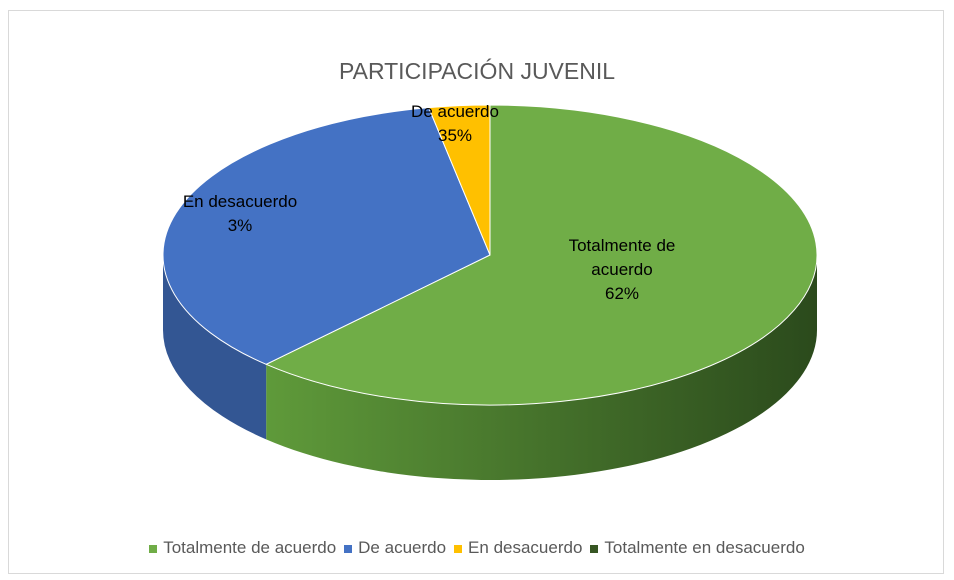 The height and width of the screenshot is (580, 954). Describe the element at coordinates (240, 225) in the screenshot. I see `data-label-value: 3%` at that location.